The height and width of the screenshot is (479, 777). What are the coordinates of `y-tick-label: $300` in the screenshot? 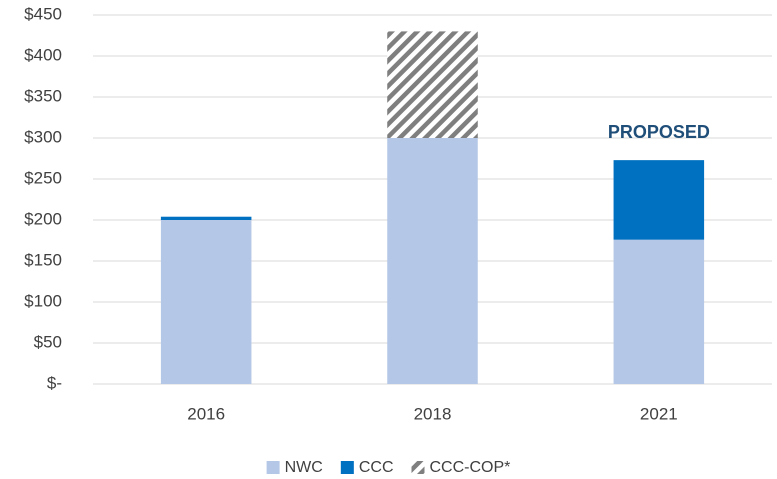 It's located at (43, 136).